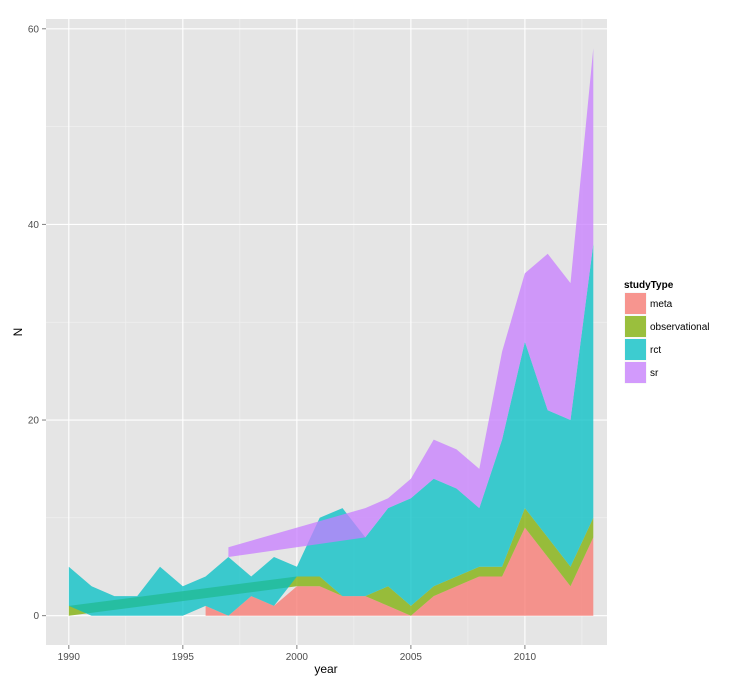  What do you see at coordinates (525, 657) in the screenshot?
I see `x-tick-label: 2010` at bounding box center [525, 657].